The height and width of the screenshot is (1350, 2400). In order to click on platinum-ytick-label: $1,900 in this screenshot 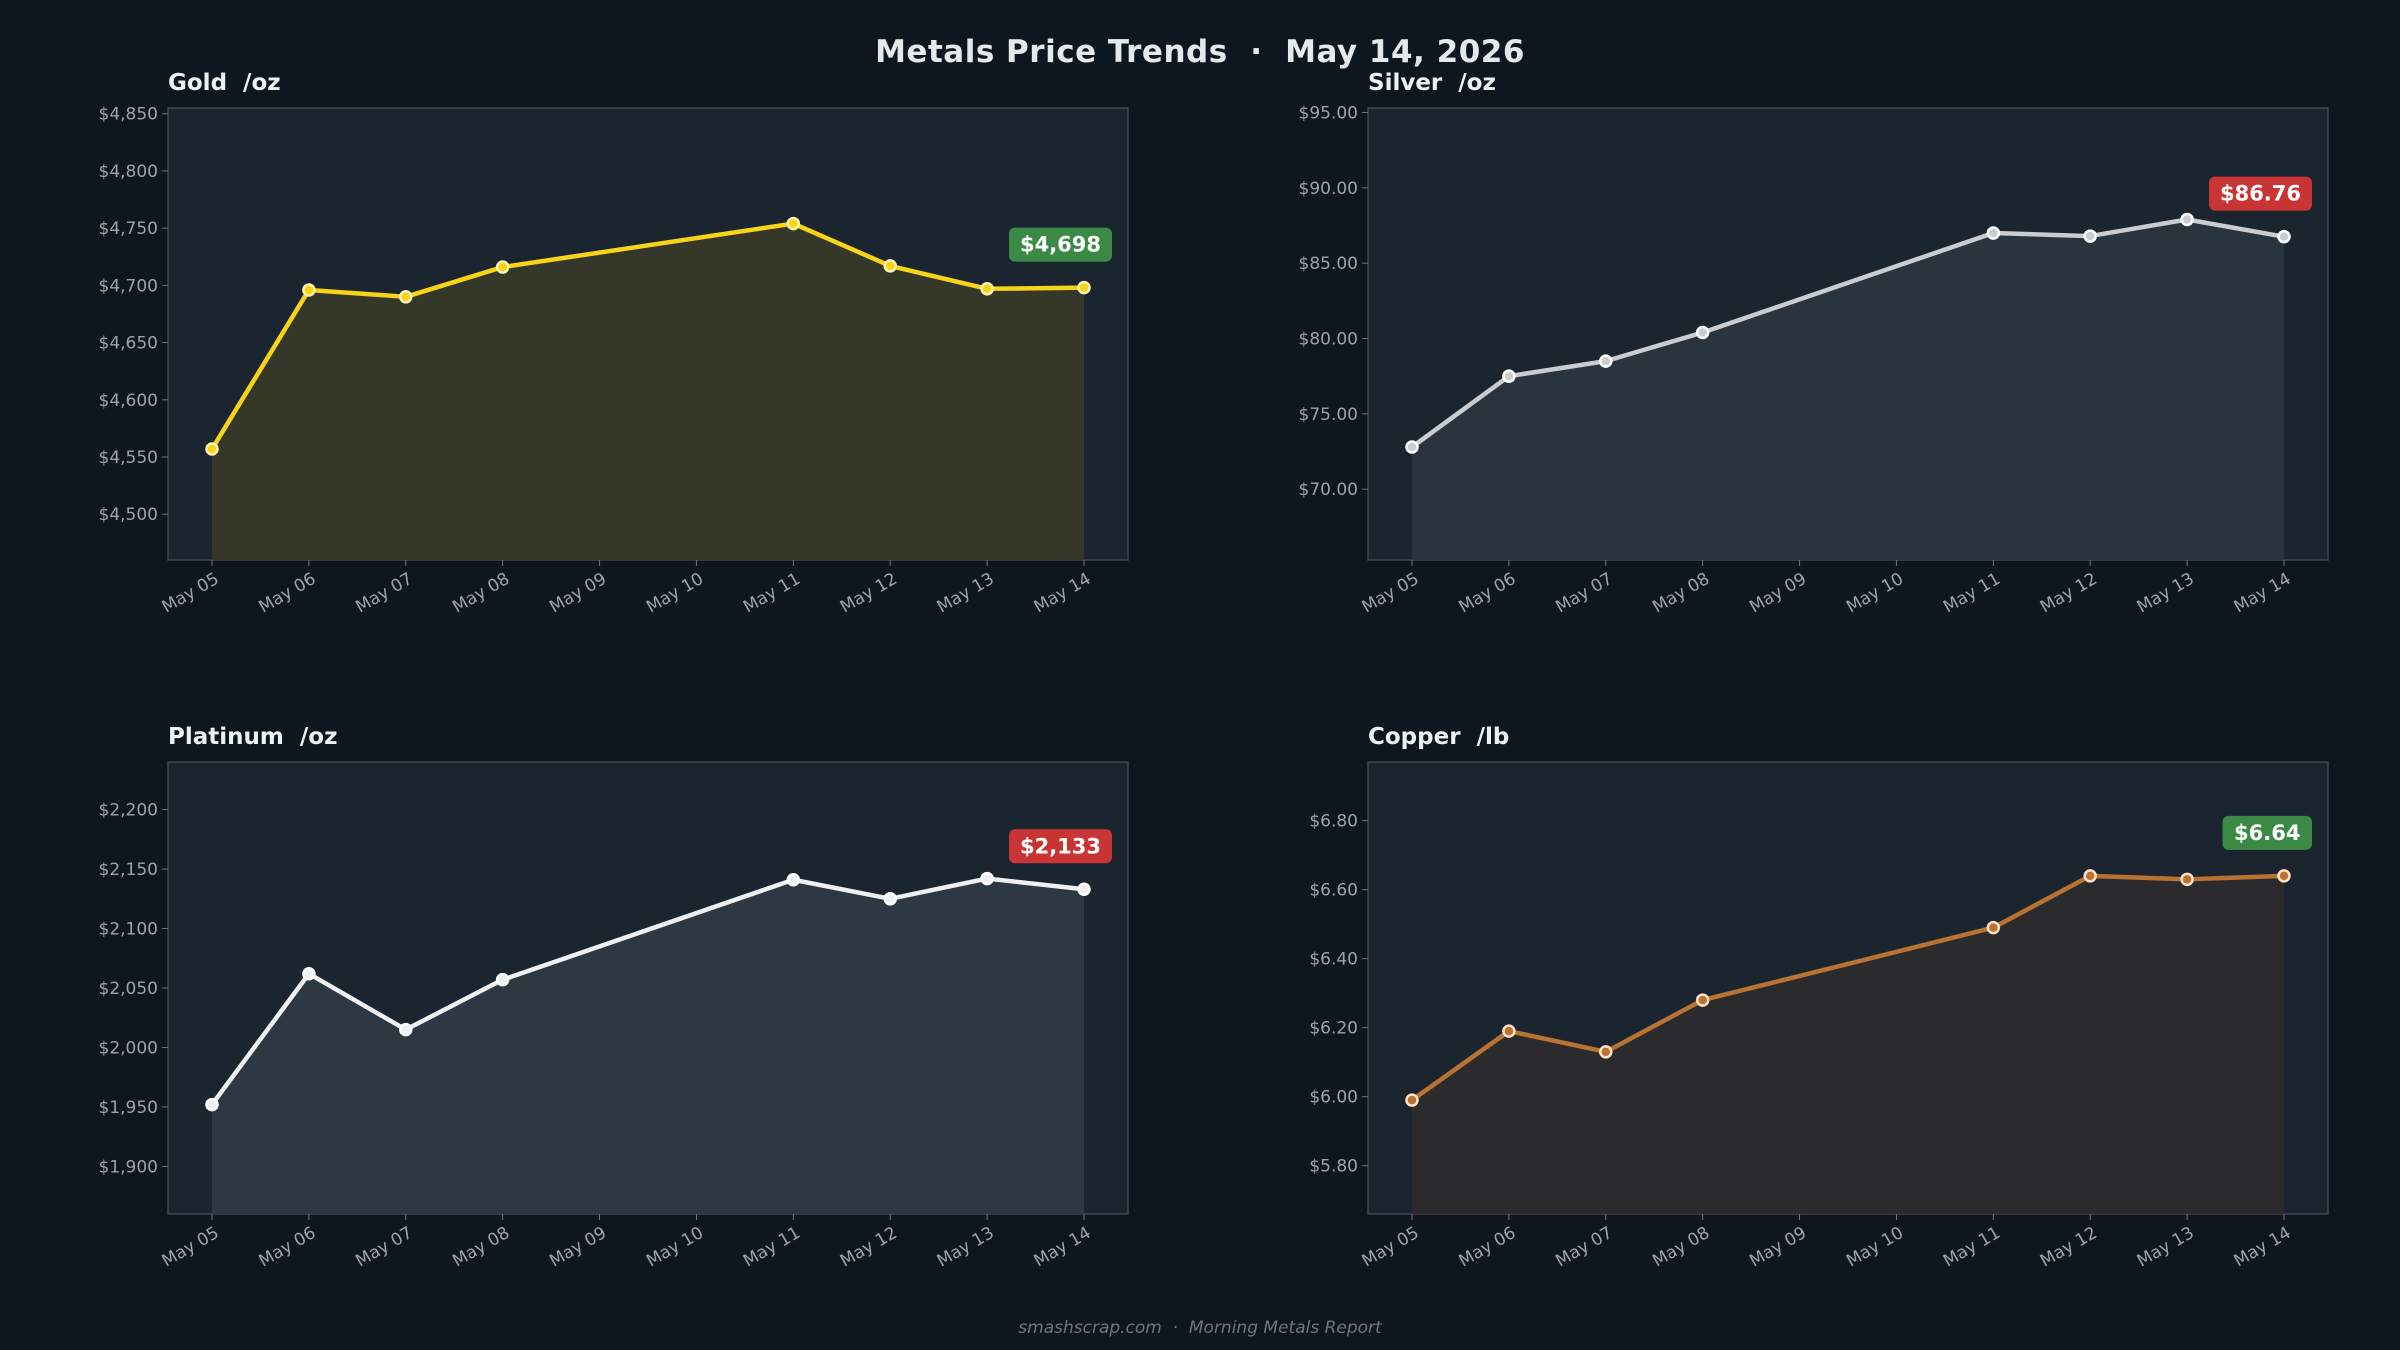, I will do `click(128, 1167)`.